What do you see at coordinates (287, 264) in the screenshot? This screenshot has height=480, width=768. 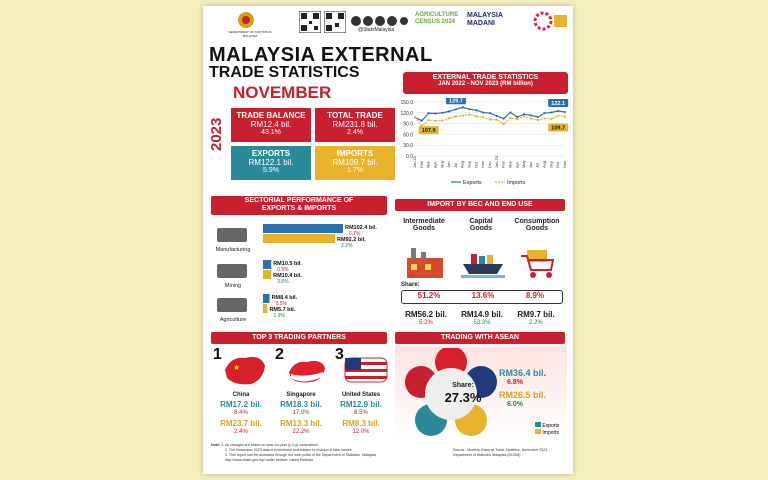 I see `sector-exports-value: RM10.5 bil.` at bounding box center [287, 264].